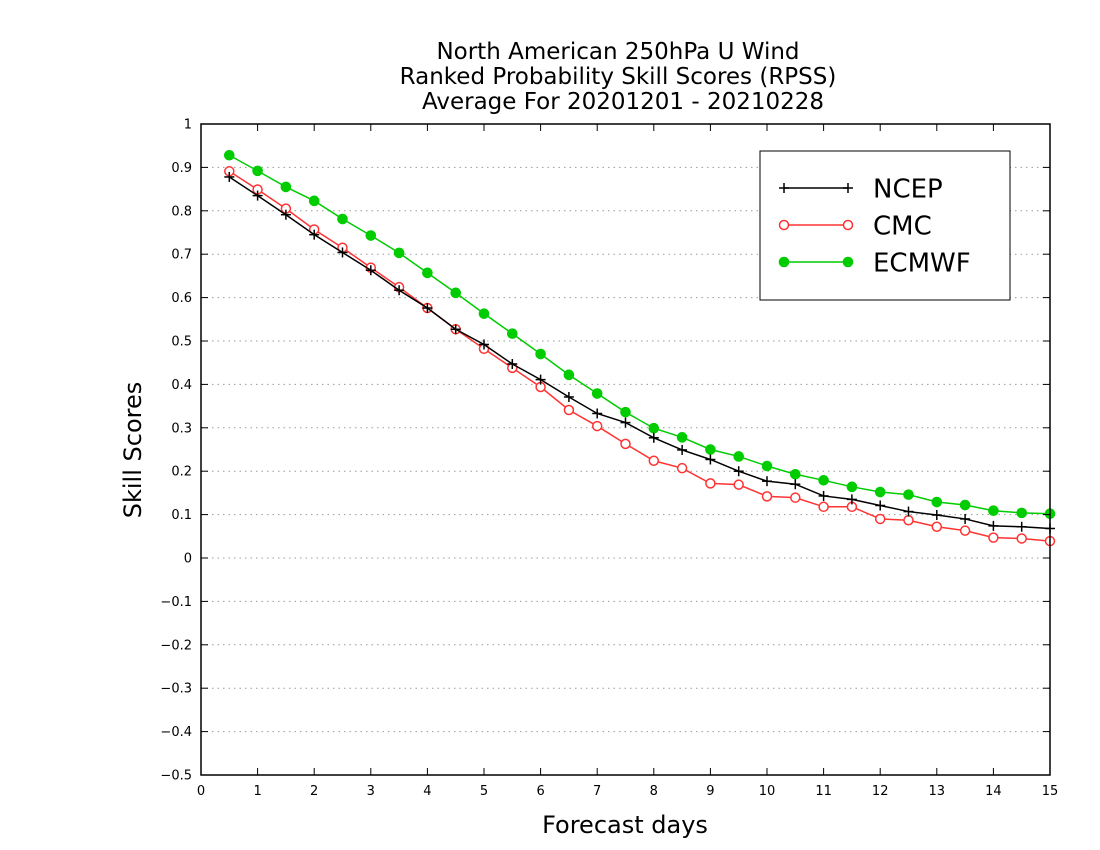  Describe the element at coordinates (617, 52) in the screenshot. I see `chart-title-line-1: North American 250hPa U Wind` at that location.